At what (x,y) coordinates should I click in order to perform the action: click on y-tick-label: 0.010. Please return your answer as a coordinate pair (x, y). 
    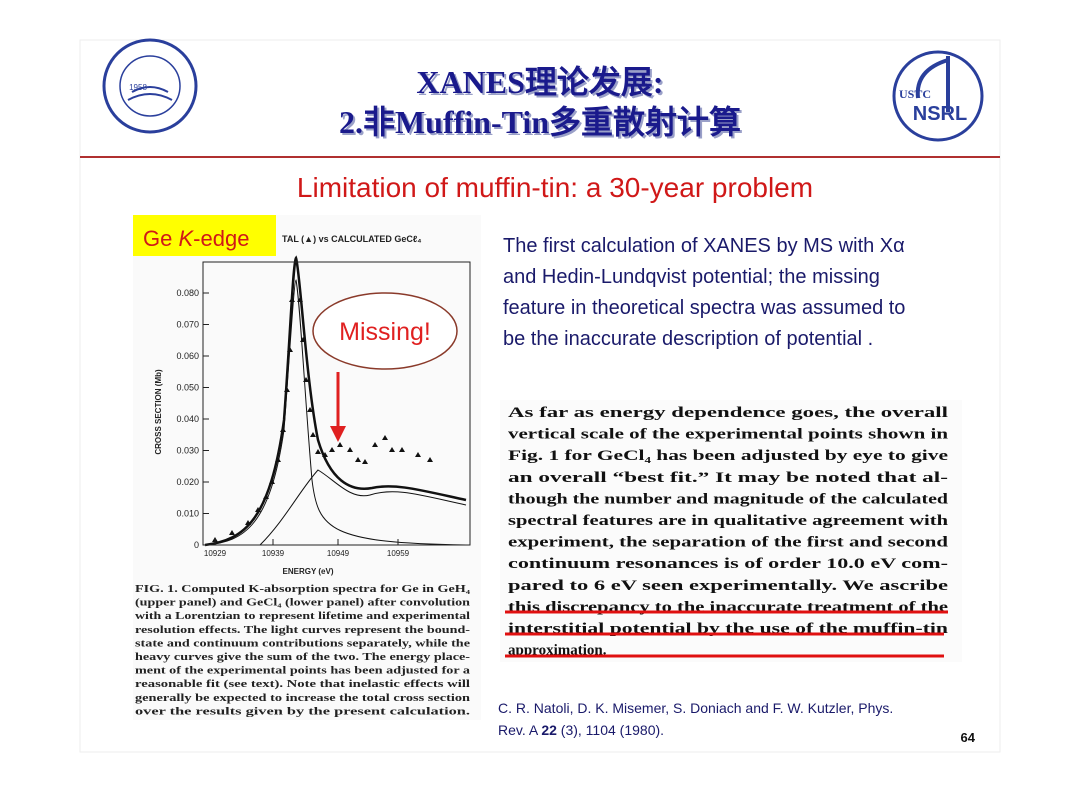
    Looking at the image, I should click on (187, 514).